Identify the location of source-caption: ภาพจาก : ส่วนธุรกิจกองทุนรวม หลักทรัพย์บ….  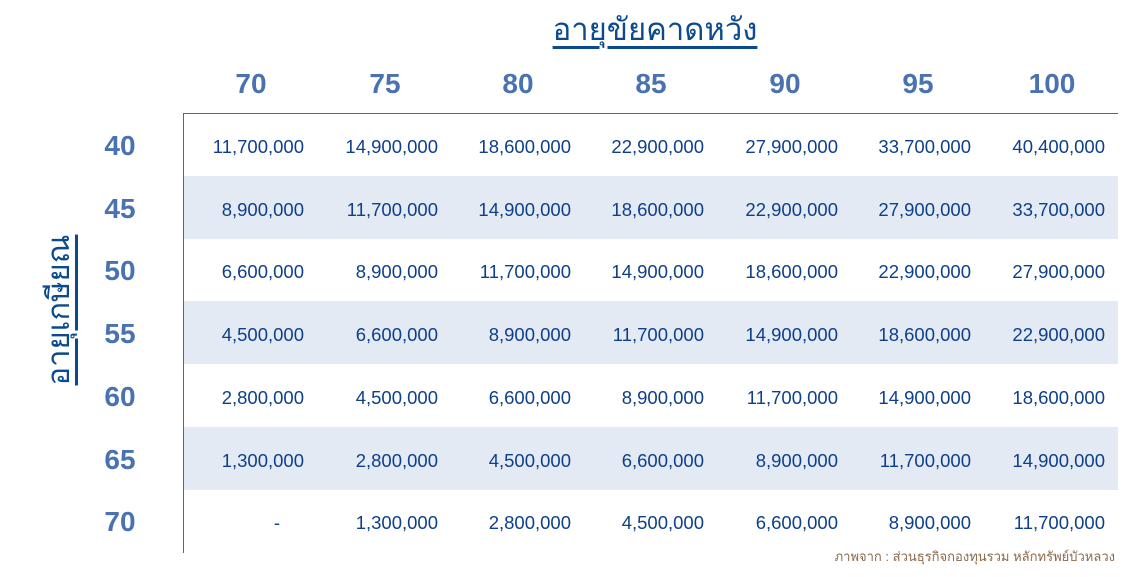
(974, 556).